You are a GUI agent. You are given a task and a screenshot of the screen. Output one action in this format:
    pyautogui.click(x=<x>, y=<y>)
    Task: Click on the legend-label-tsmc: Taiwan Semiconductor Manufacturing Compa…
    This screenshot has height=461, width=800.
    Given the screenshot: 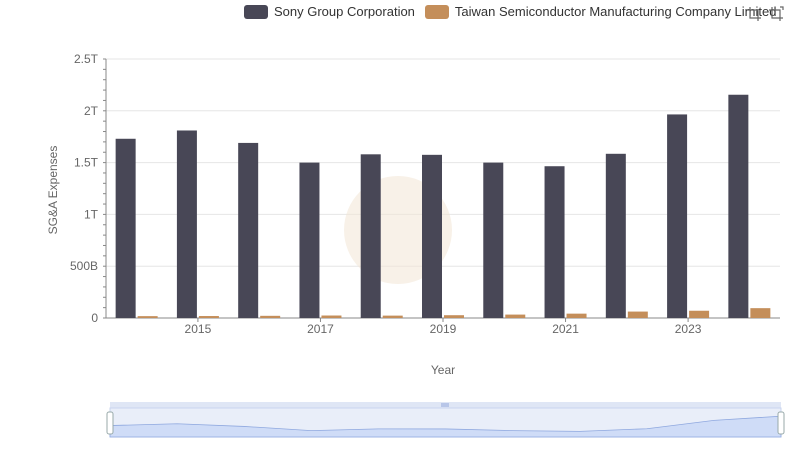 What is the action you would take?
    pyautogui.click(x=615, y=11)
    